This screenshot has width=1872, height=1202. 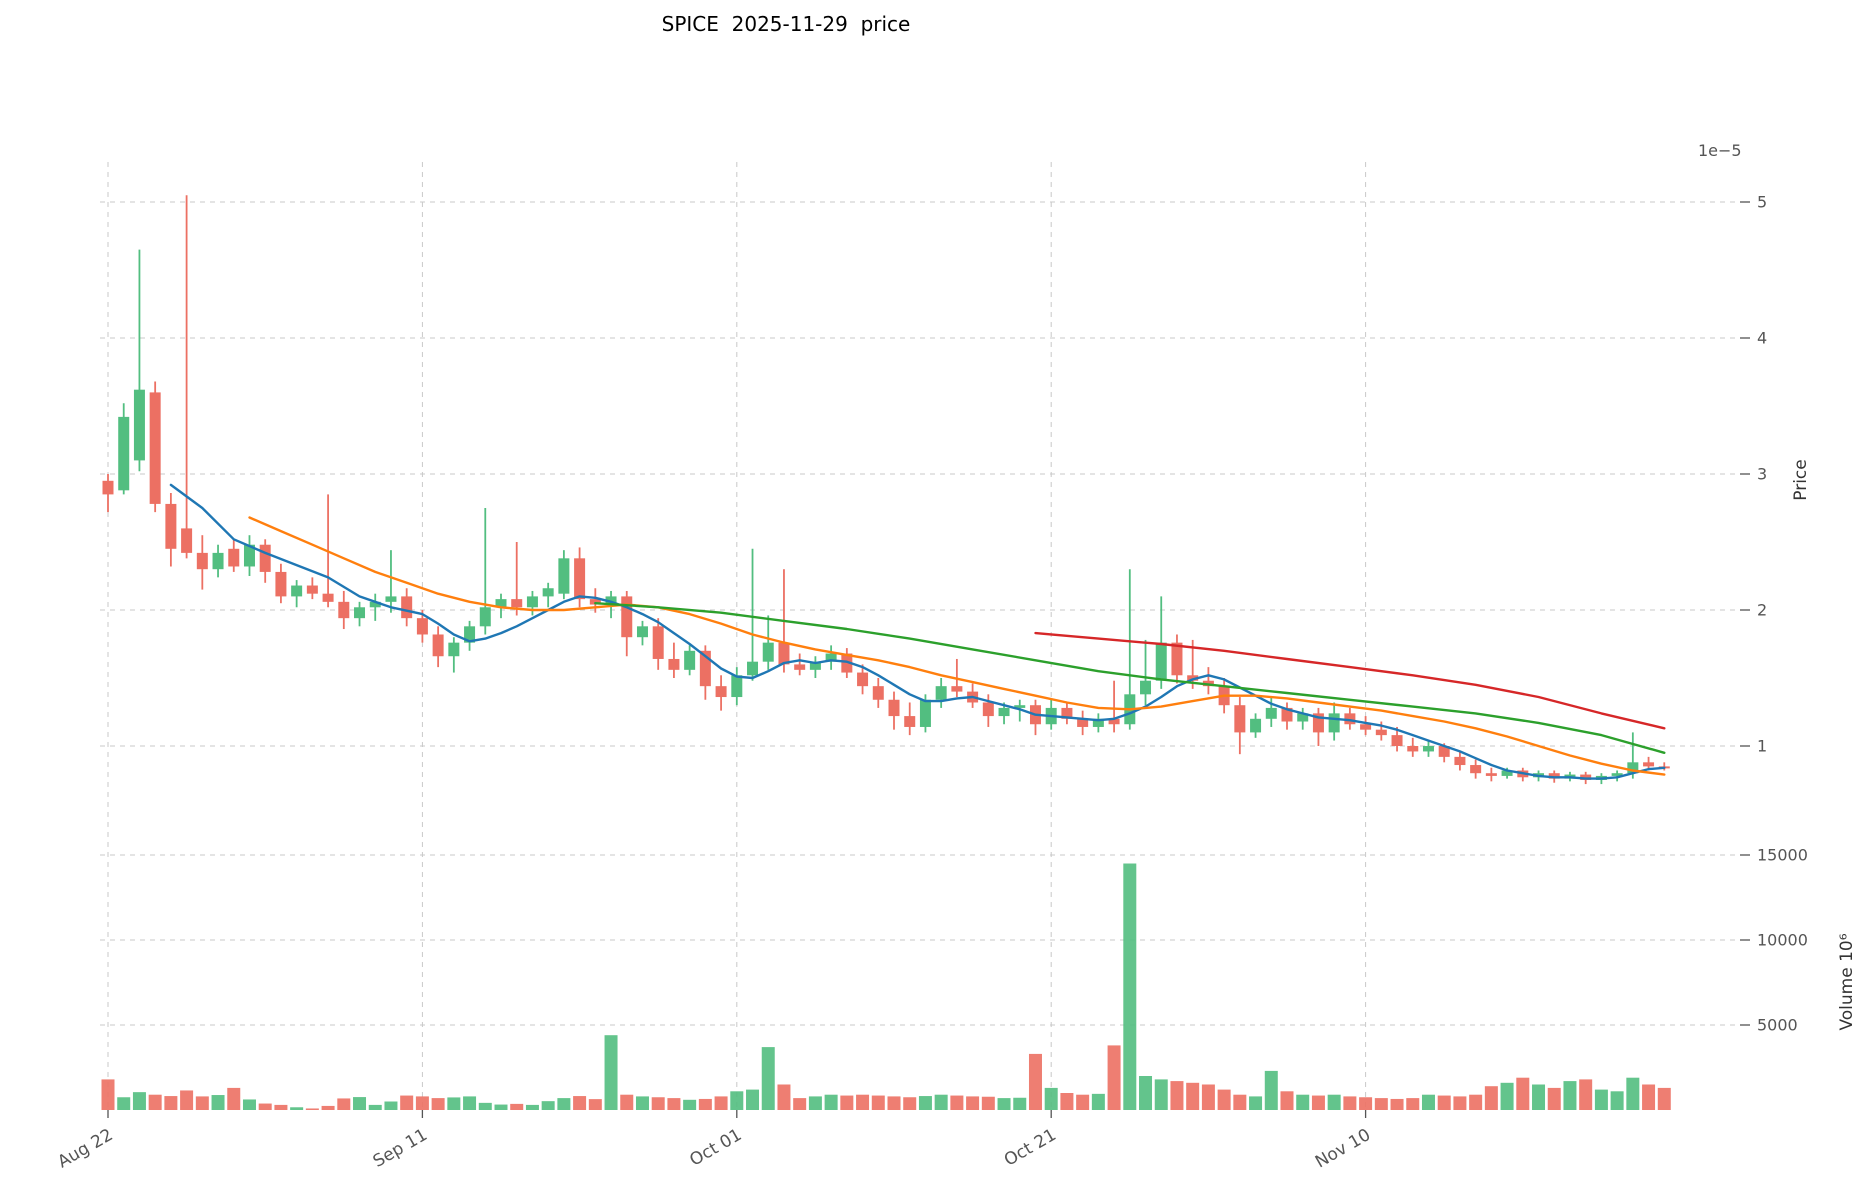 I want to click on price-tick-label: 2, so click(x=1762, y=610).